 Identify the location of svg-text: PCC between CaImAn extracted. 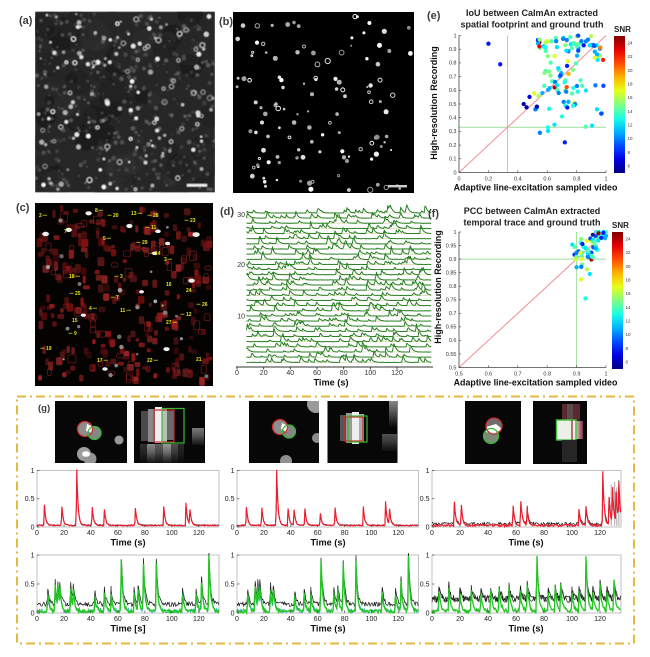
(532, 211).